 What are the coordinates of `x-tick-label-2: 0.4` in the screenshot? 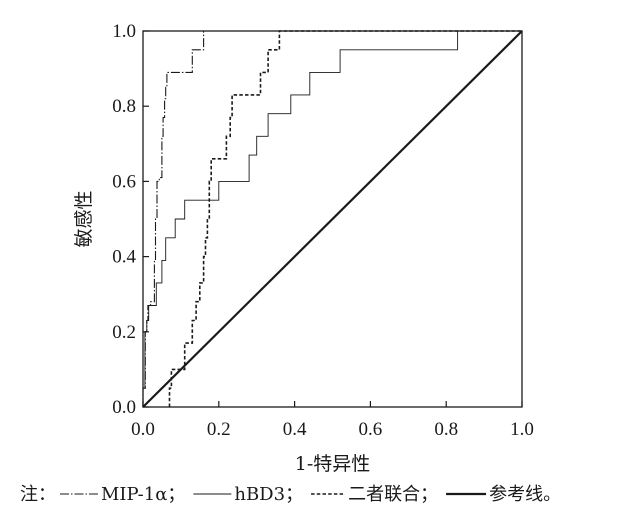 It's located at (295, 429).